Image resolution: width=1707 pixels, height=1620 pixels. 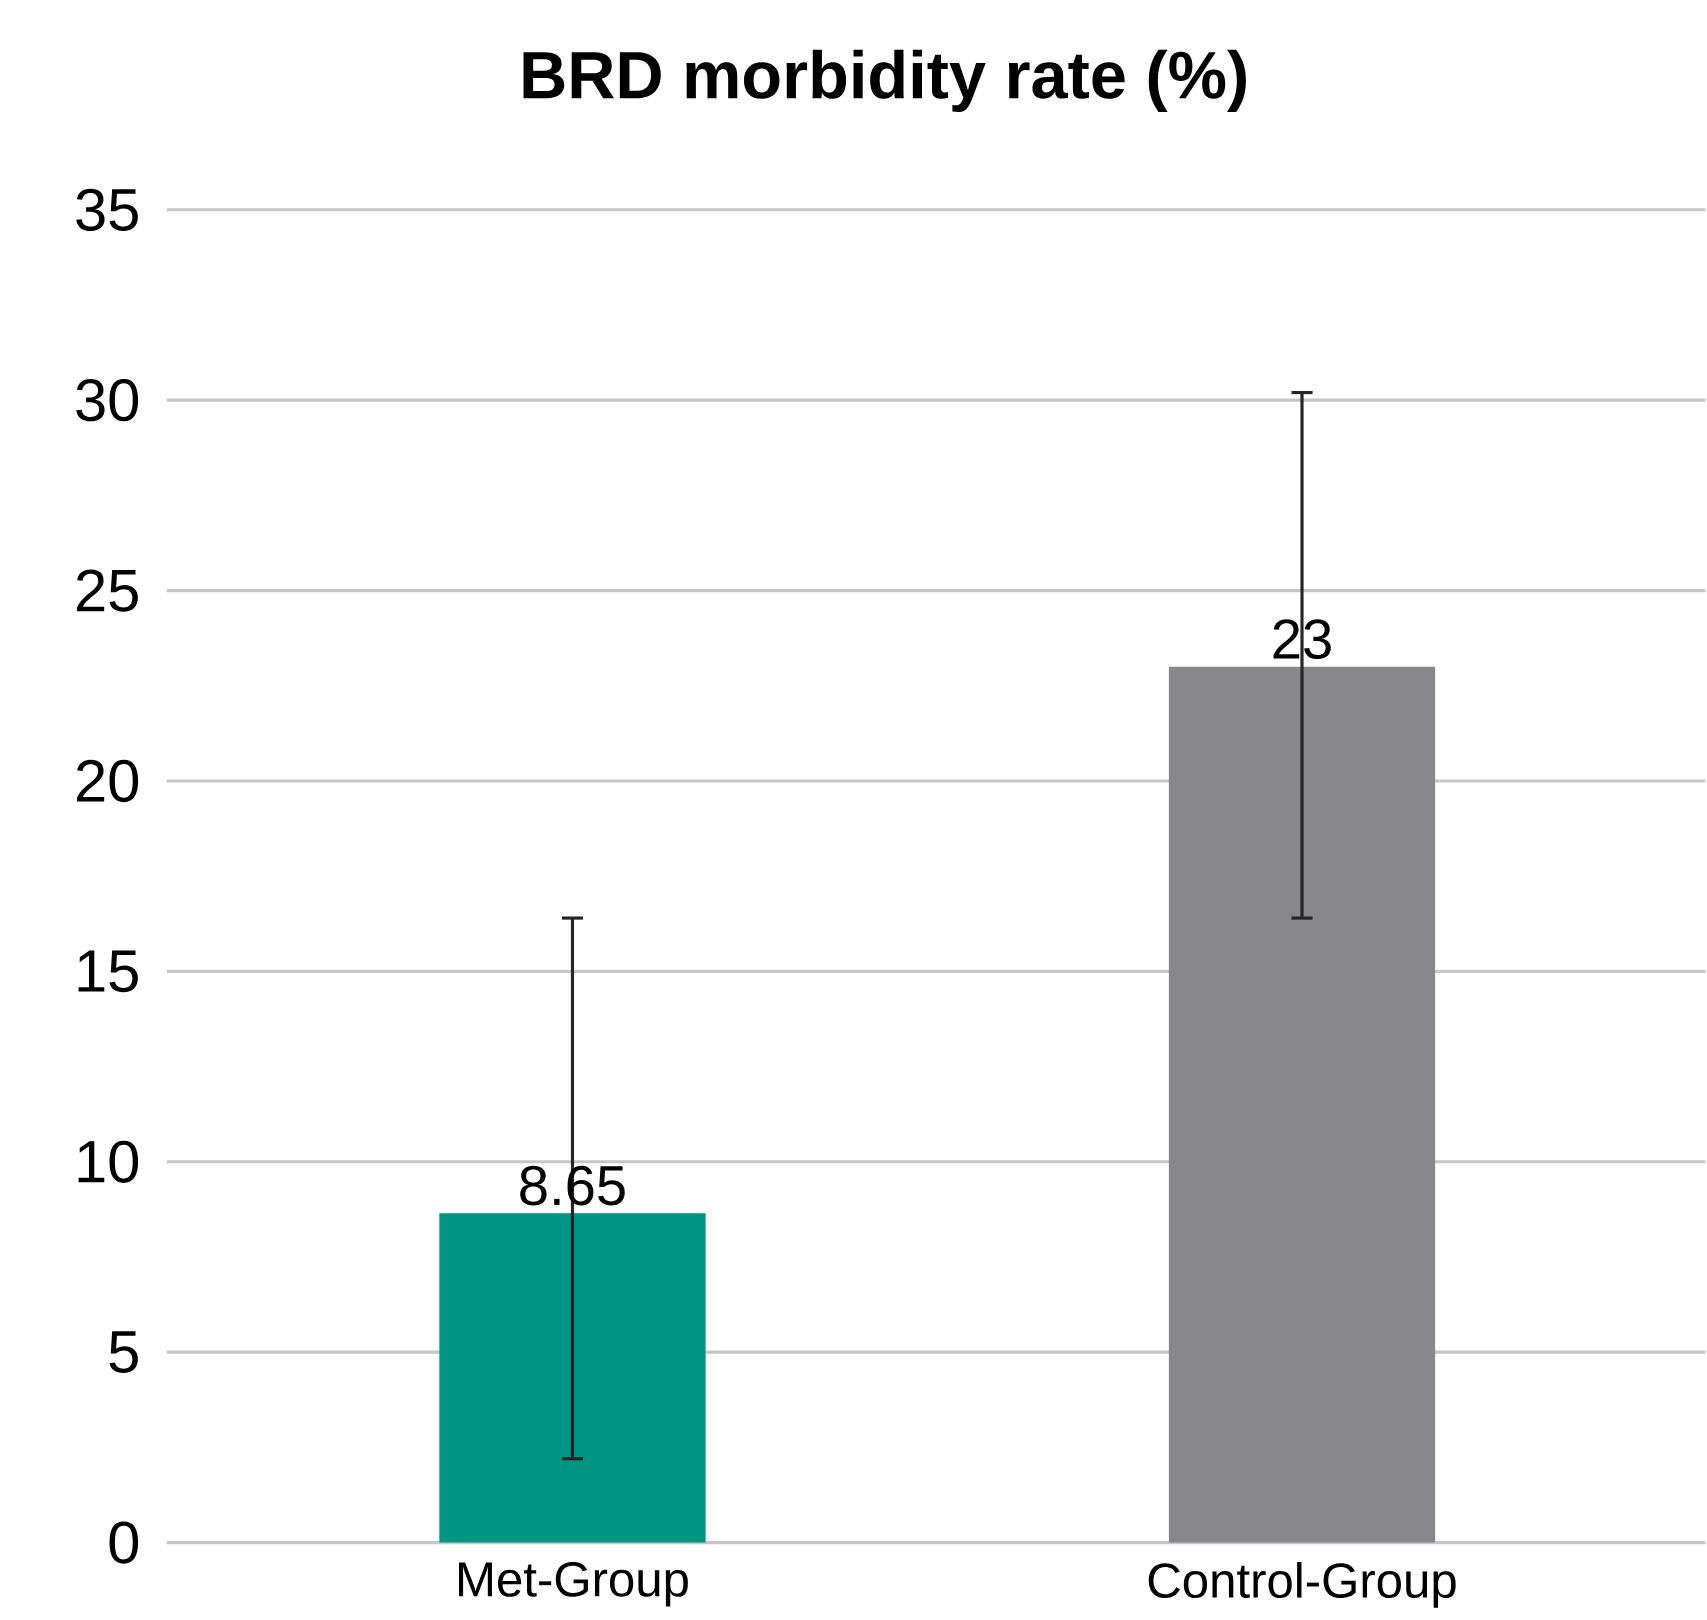 What do you see at coordinates (108, 1162) in the screenshot?
I see `y-tick-label: 10` at bounding box center [108, 1162].